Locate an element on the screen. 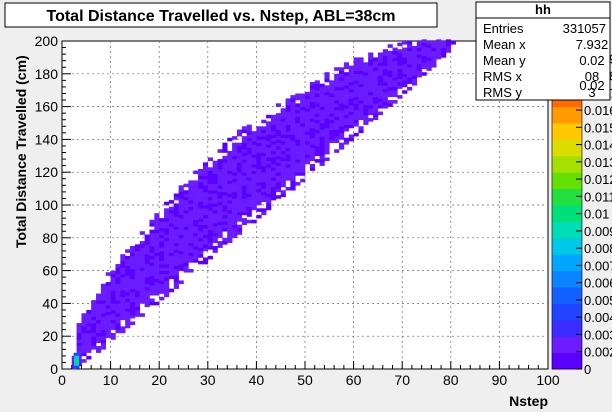  colorbar-segment is located at coordinates (567, 312).